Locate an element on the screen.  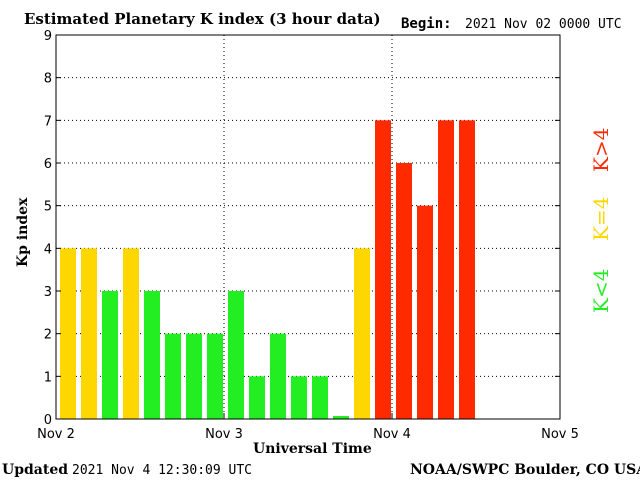
y-tick-label: 1 is located at coordinates (48, 377).